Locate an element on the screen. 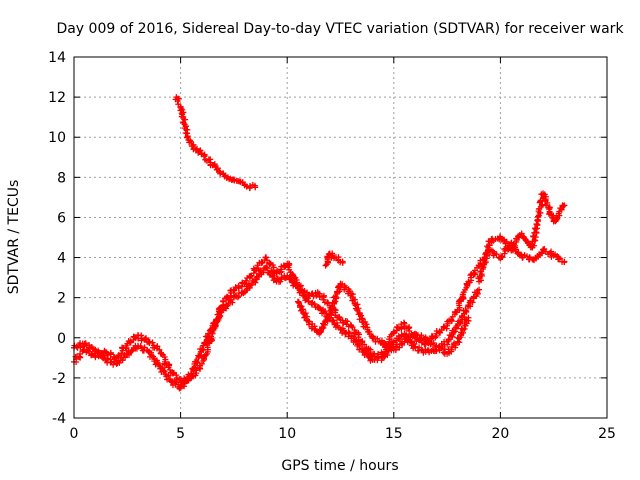 The image size is (640, 480). x-tick-label: 0 is located at coordinates (74, 434).